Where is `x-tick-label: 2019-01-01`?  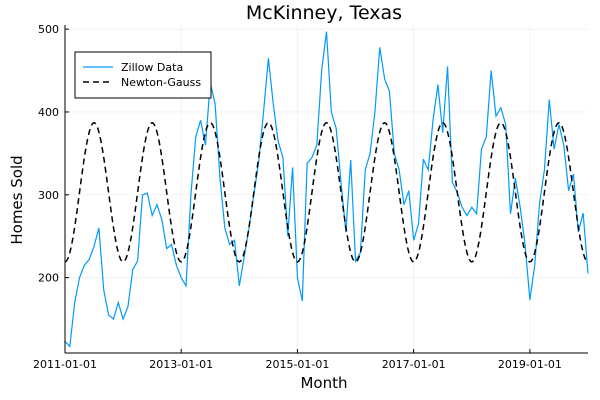 x-tick-label: 2019-01-01 is located at coordinates (530, 364).